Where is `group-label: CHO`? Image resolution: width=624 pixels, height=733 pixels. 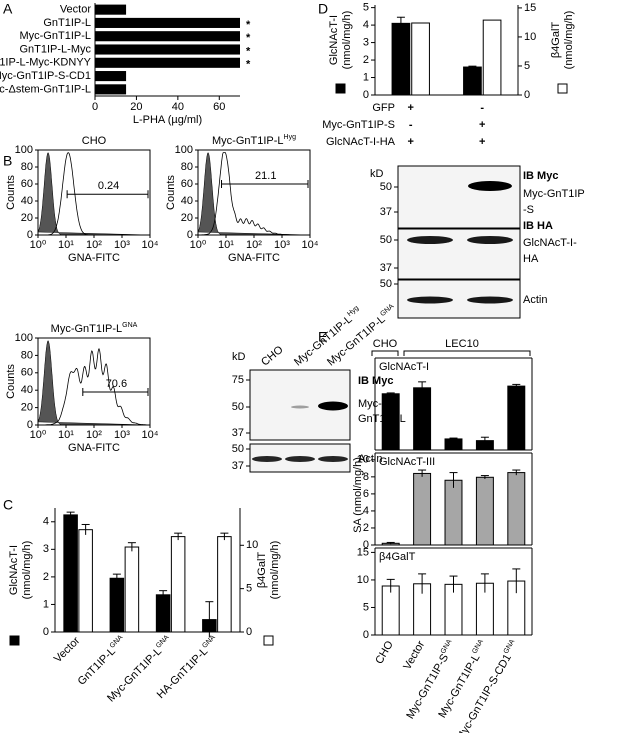
group-label: CHO is located at coordinates (385, 344).